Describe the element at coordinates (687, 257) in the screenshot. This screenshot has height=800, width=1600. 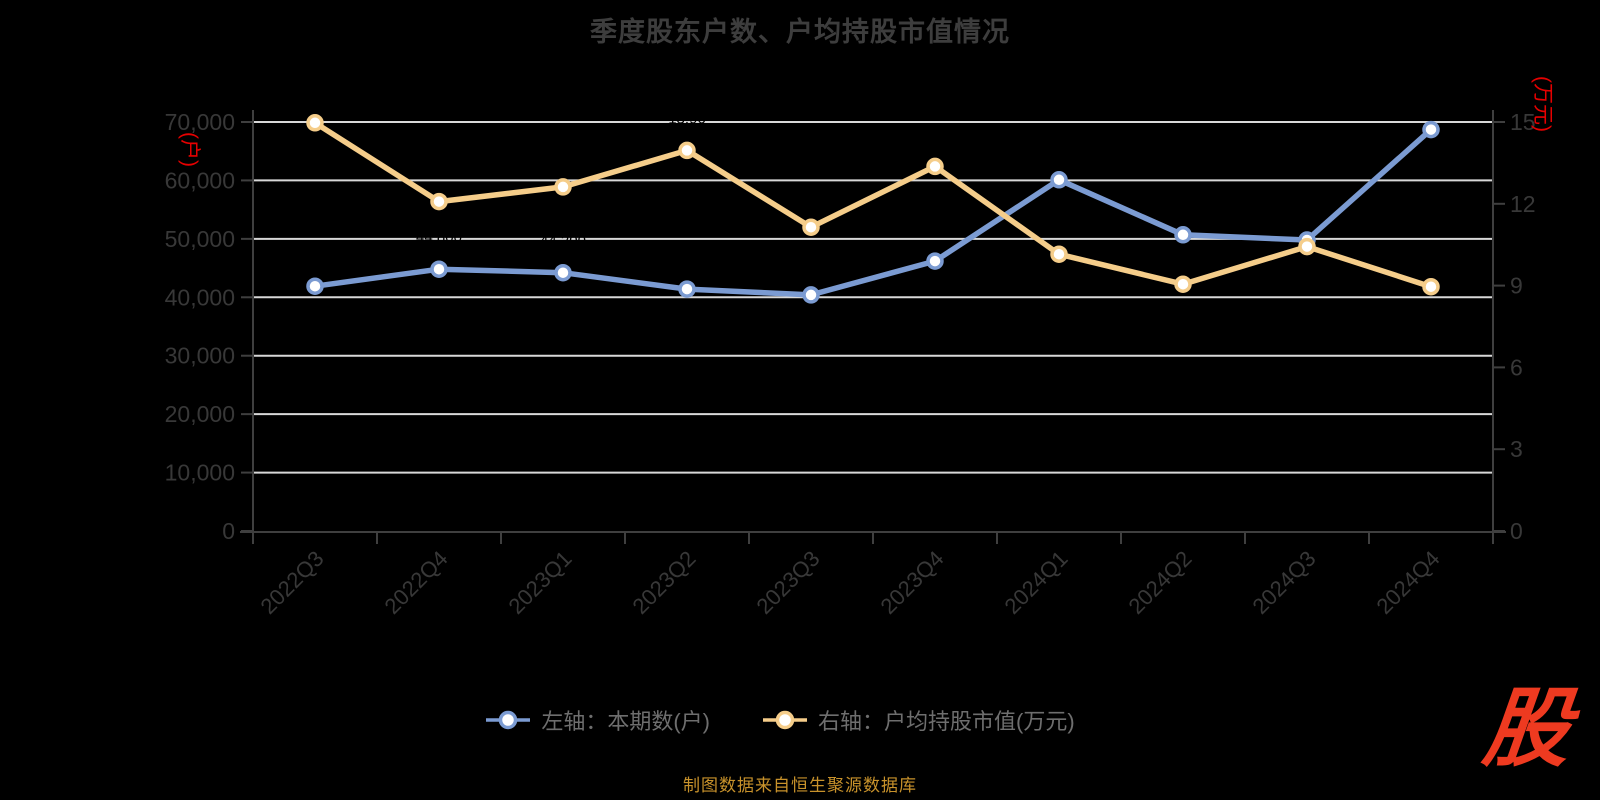
I see `data-point-label: 41,400` at that location.